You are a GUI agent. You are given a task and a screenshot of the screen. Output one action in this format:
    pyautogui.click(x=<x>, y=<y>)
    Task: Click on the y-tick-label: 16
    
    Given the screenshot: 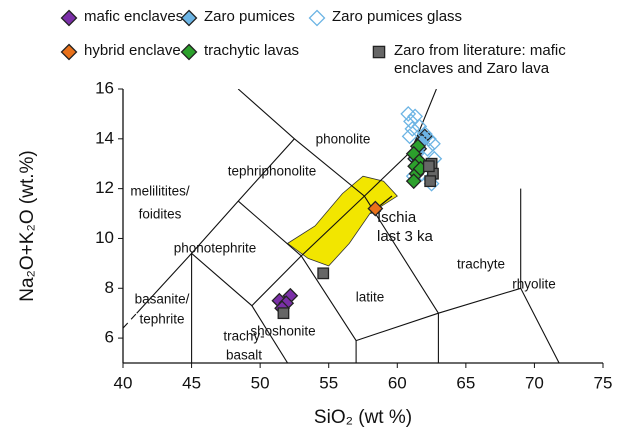 What is the action you would take?
    pyautogui.click(x=104, y=87)
    